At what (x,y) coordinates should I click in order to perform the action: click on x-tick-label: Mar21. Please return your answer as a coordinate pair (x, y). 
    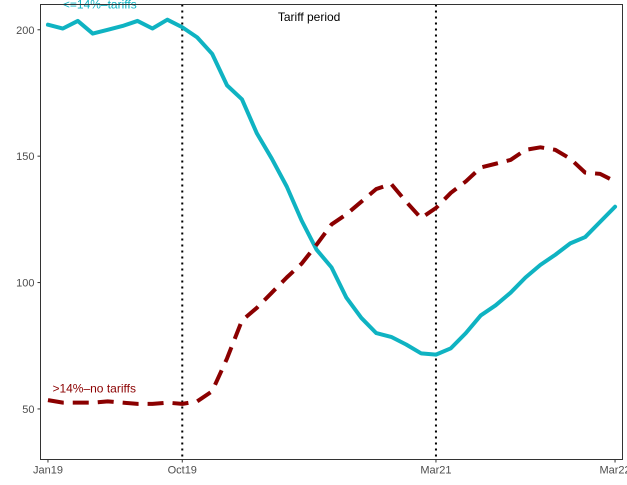
    Looking at the image, I should click on (435, 471).